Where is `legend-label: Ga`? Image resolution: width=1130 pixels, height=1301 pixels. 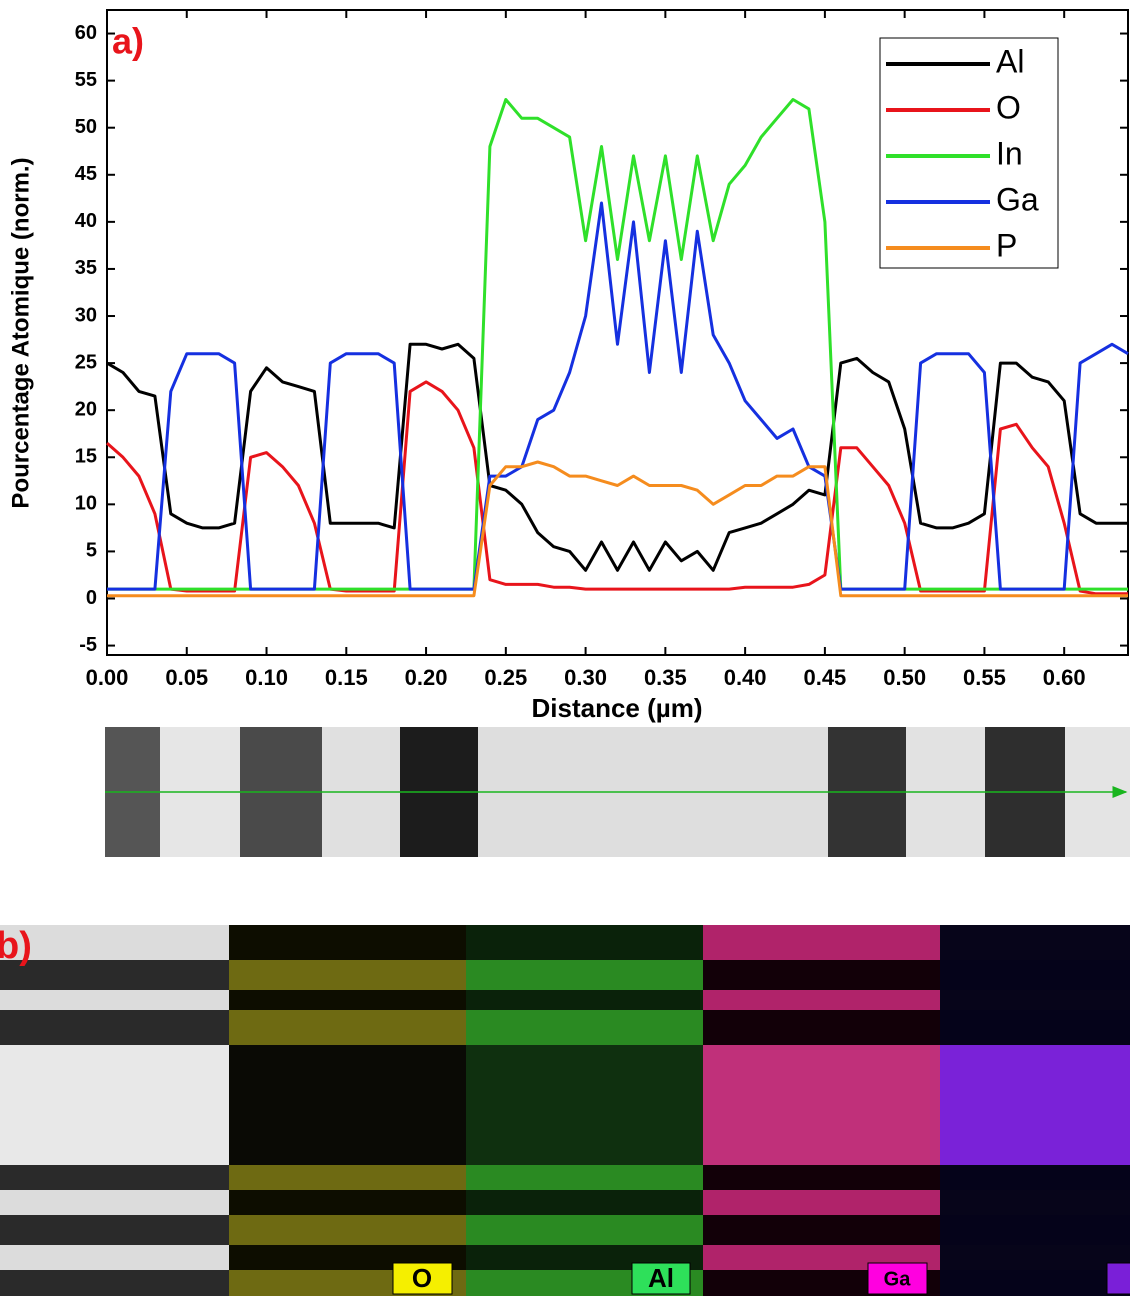
legend-label: Ga is located at coordinates (1017, 199).